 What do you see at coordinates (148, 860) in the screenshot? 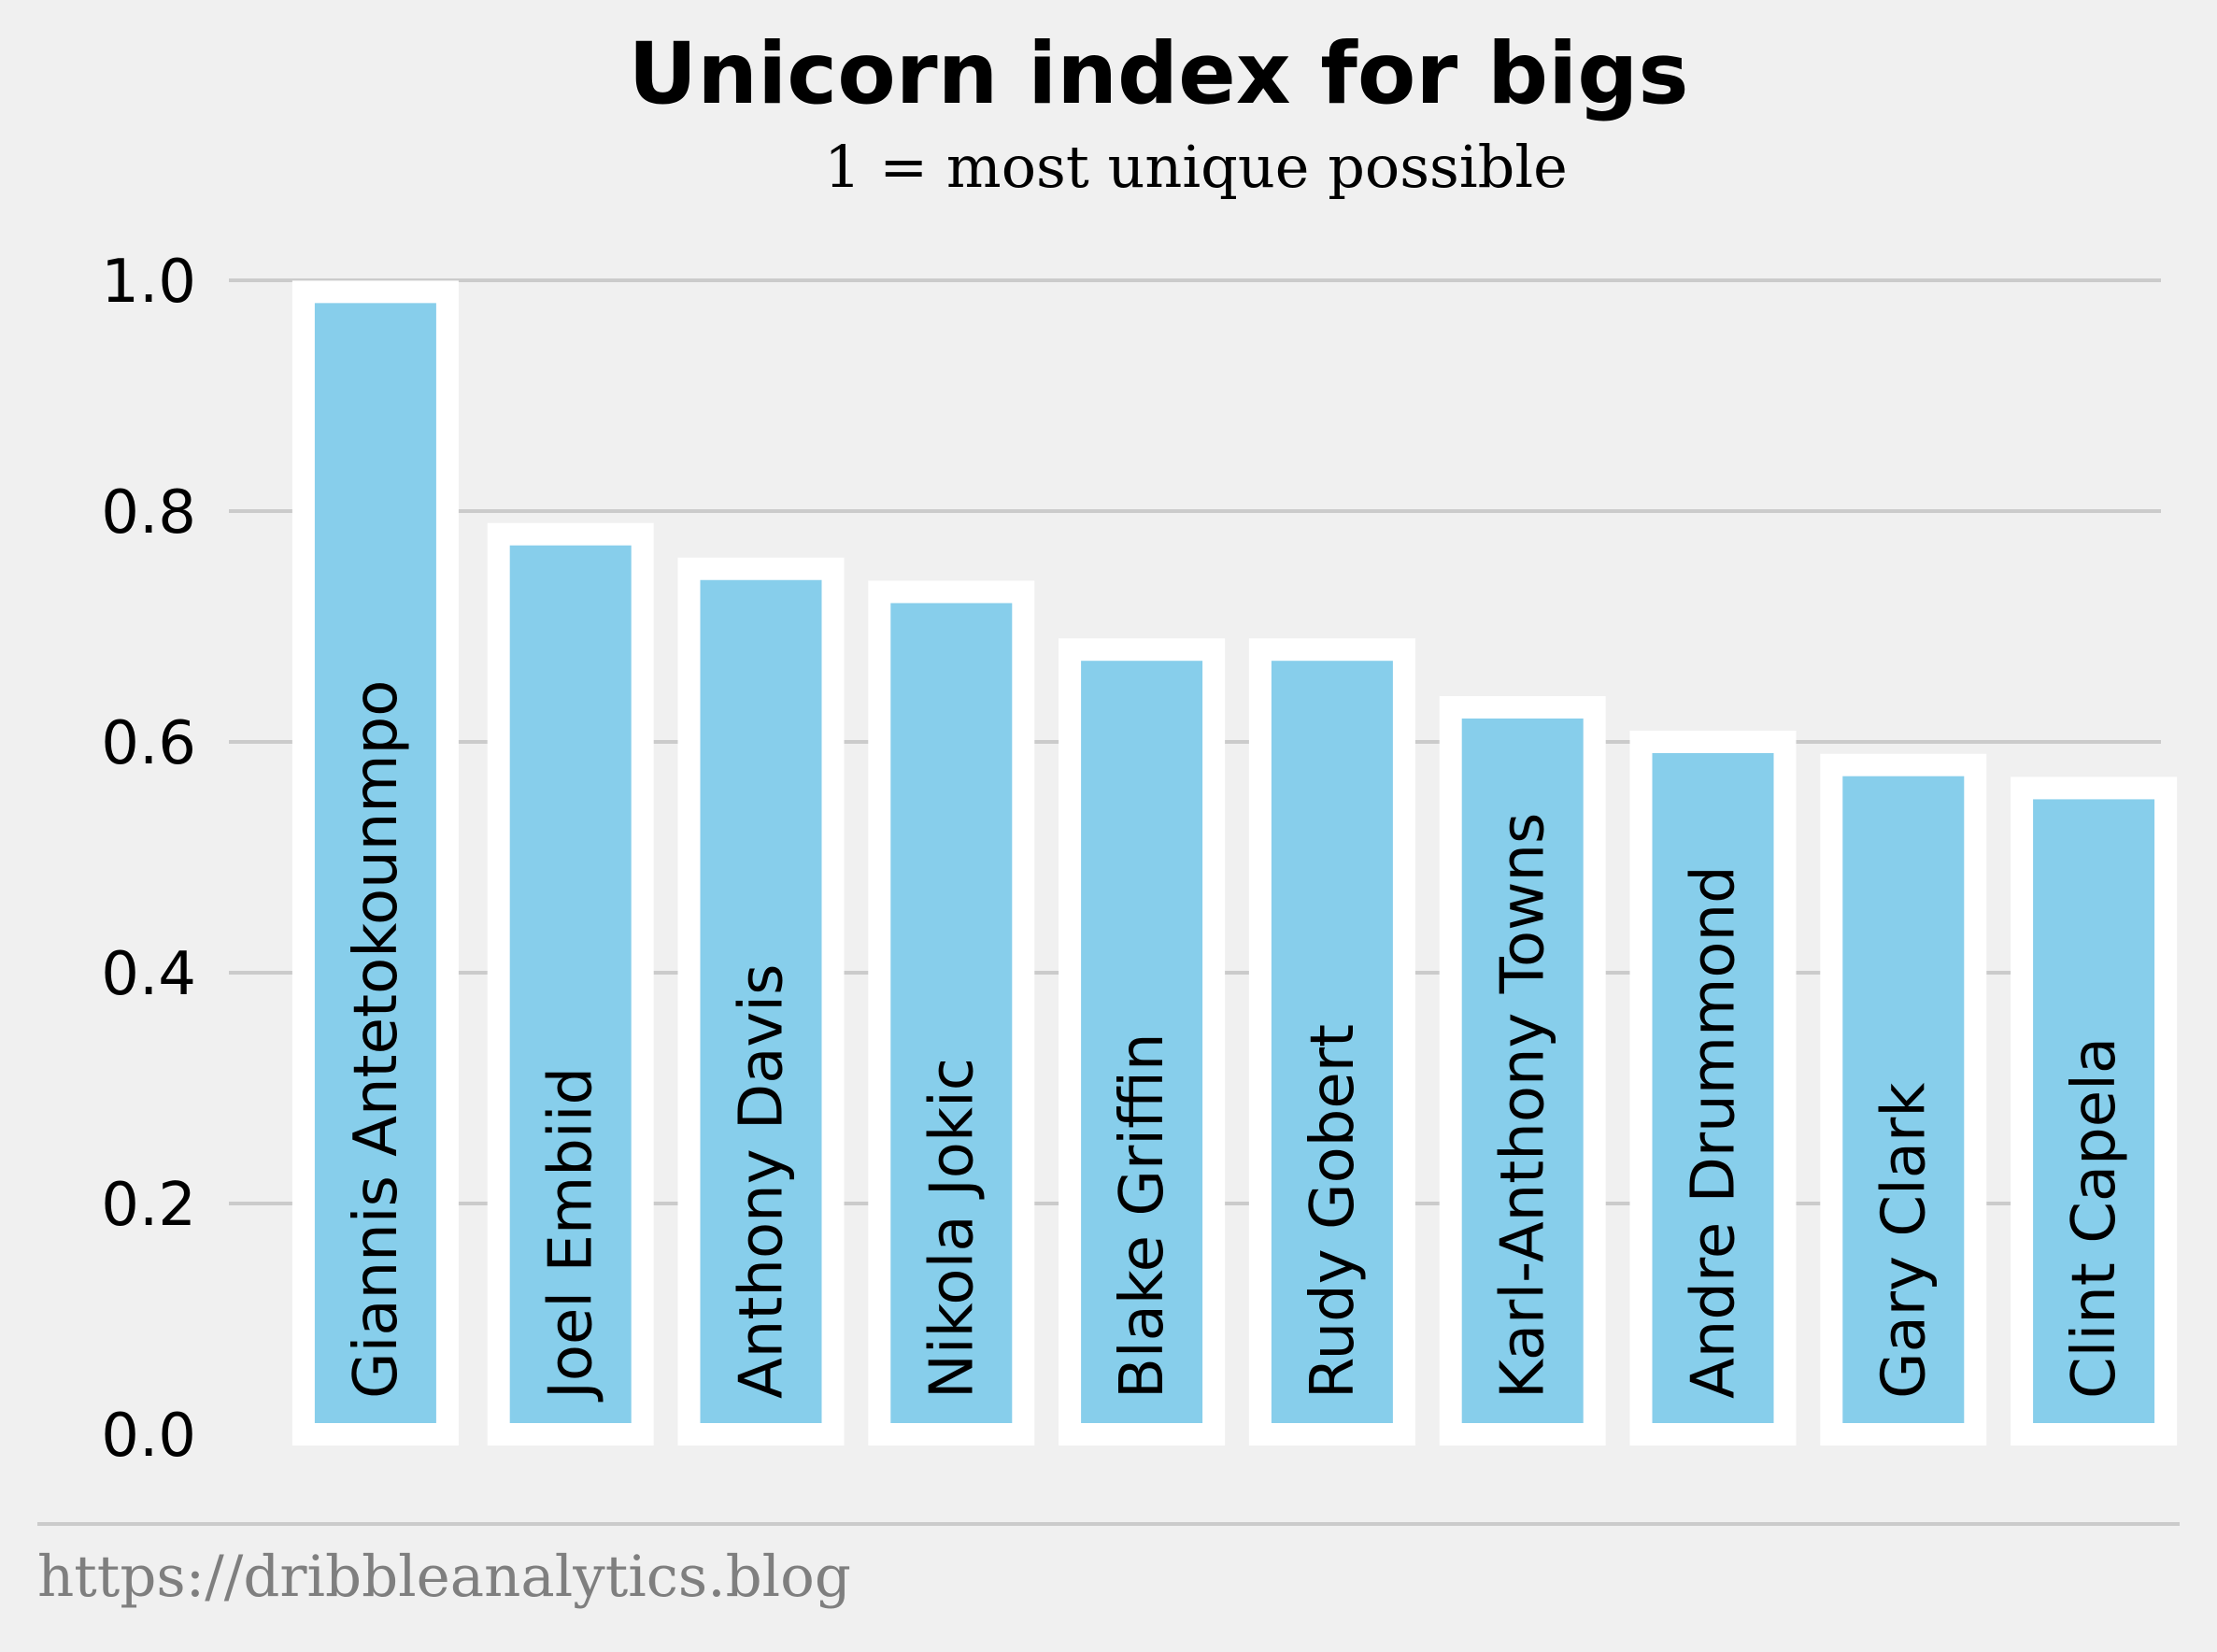
I see `y-axis-tick-labels: 0.0 0.2 0.4 0.6 0.8 1.0` at bounding box center [148, 860].